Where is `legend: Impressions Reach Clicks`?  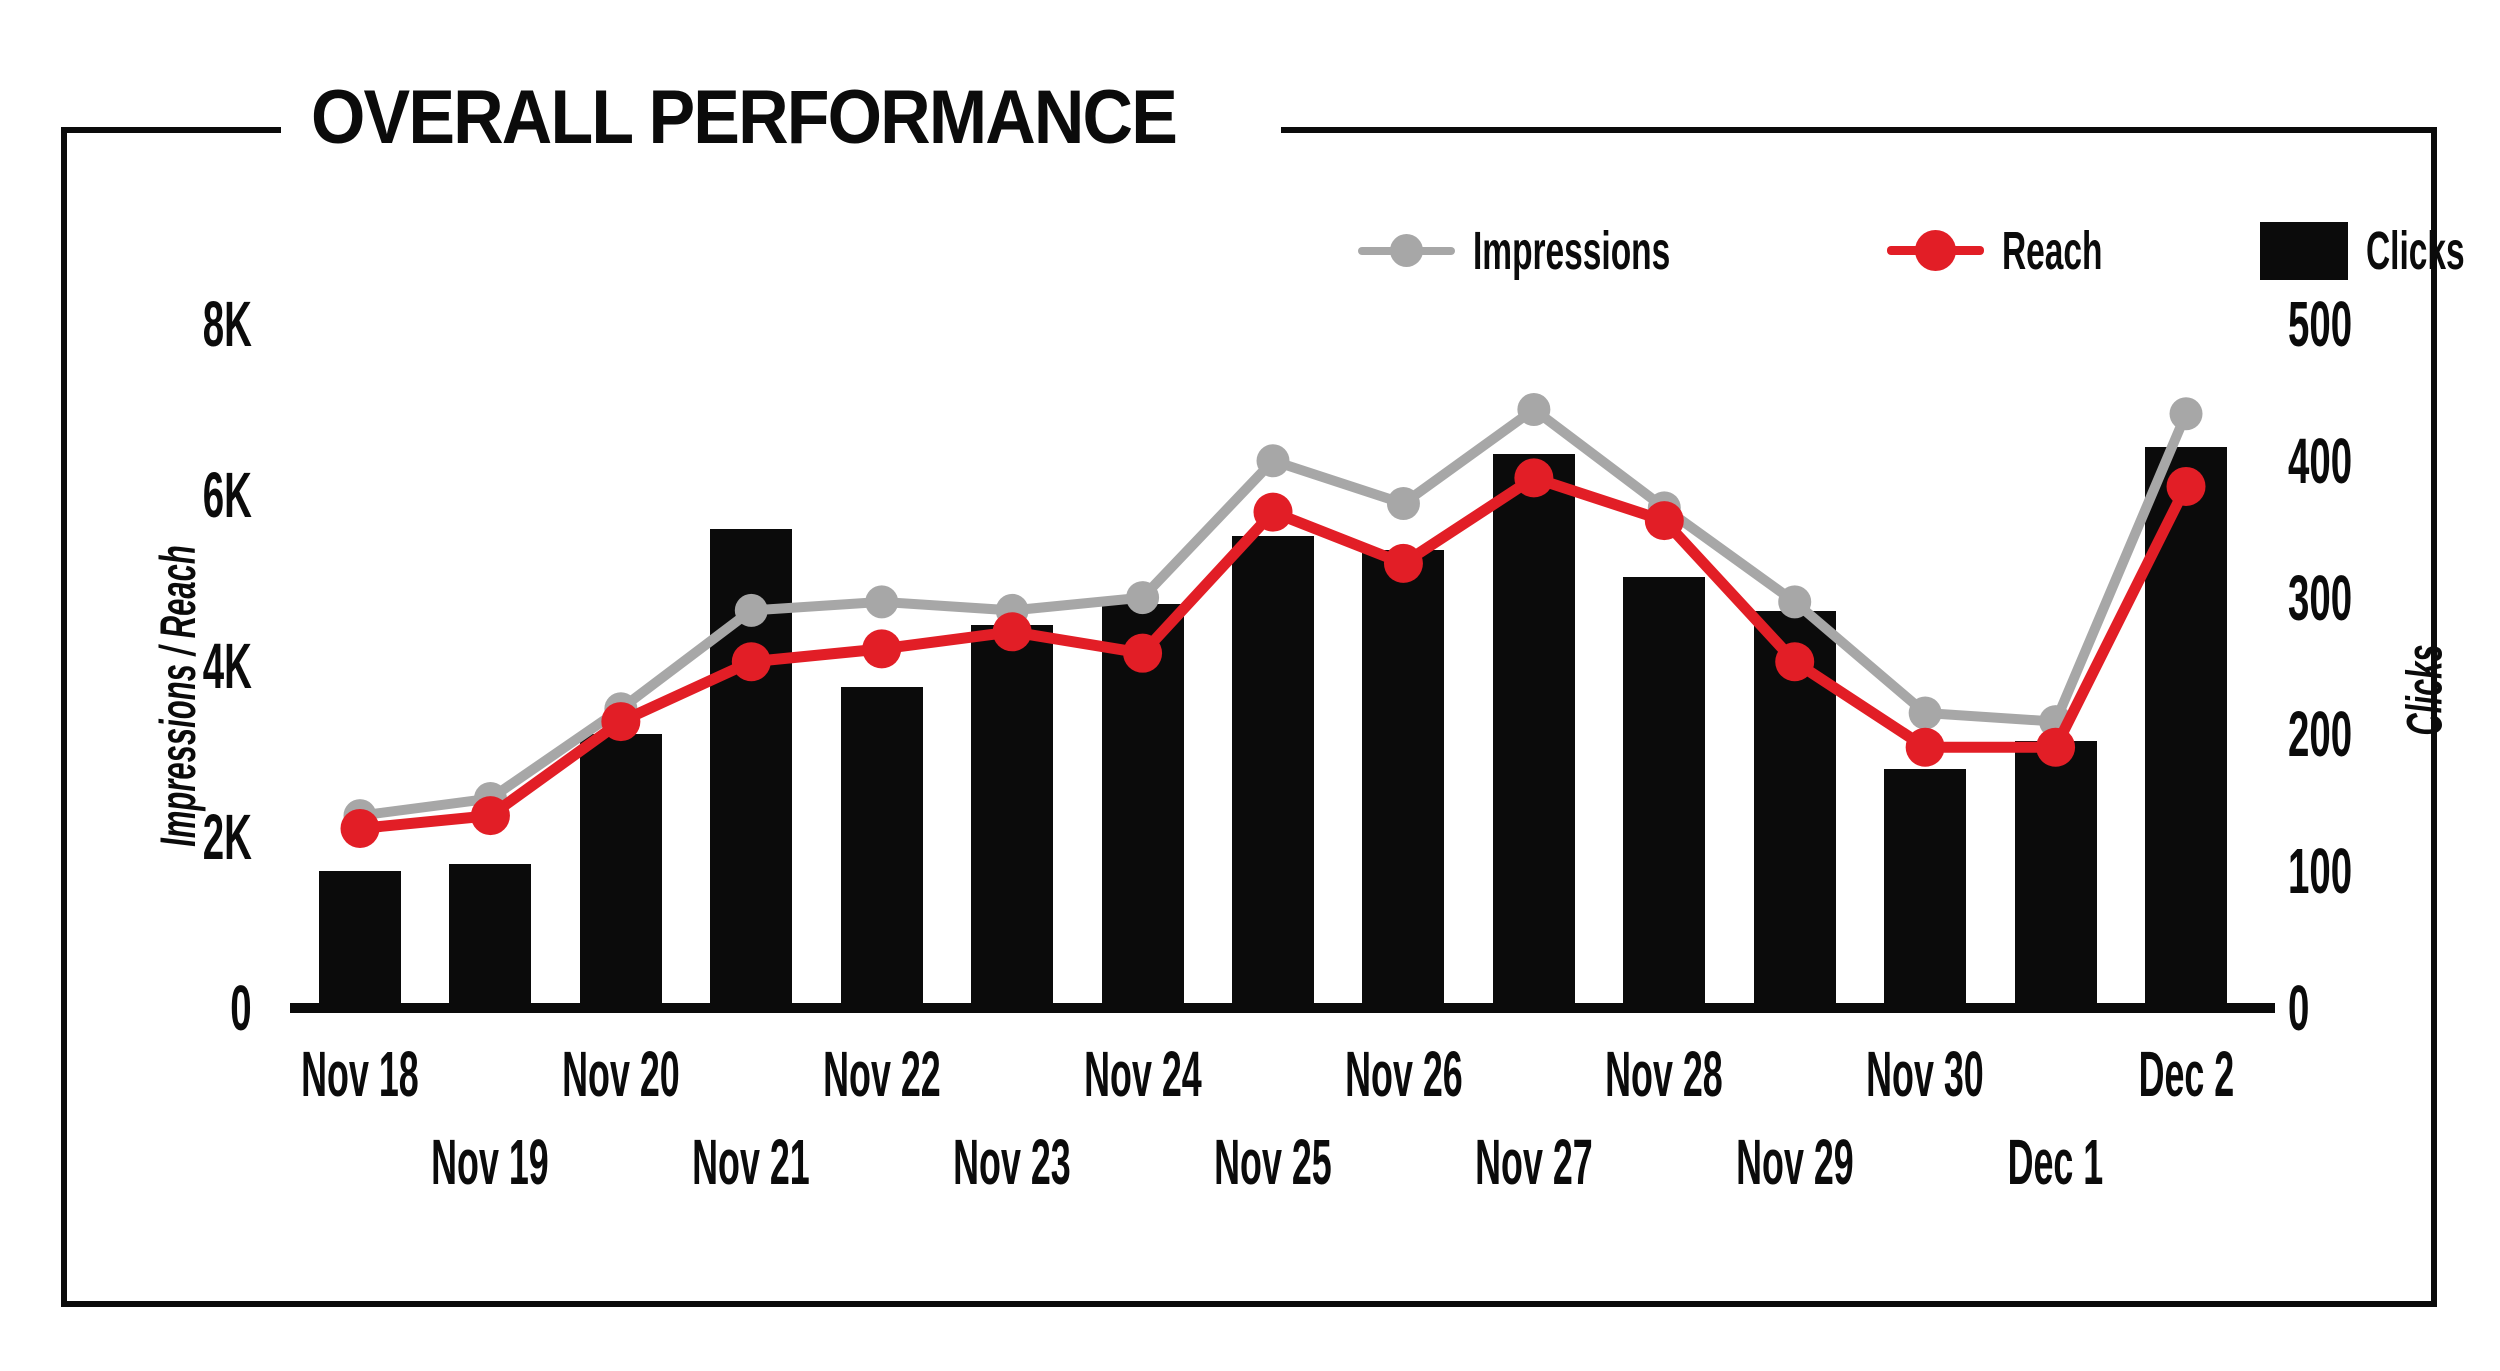 legend: Impressions Reach Clicks is located at coordinates (1929, 251).